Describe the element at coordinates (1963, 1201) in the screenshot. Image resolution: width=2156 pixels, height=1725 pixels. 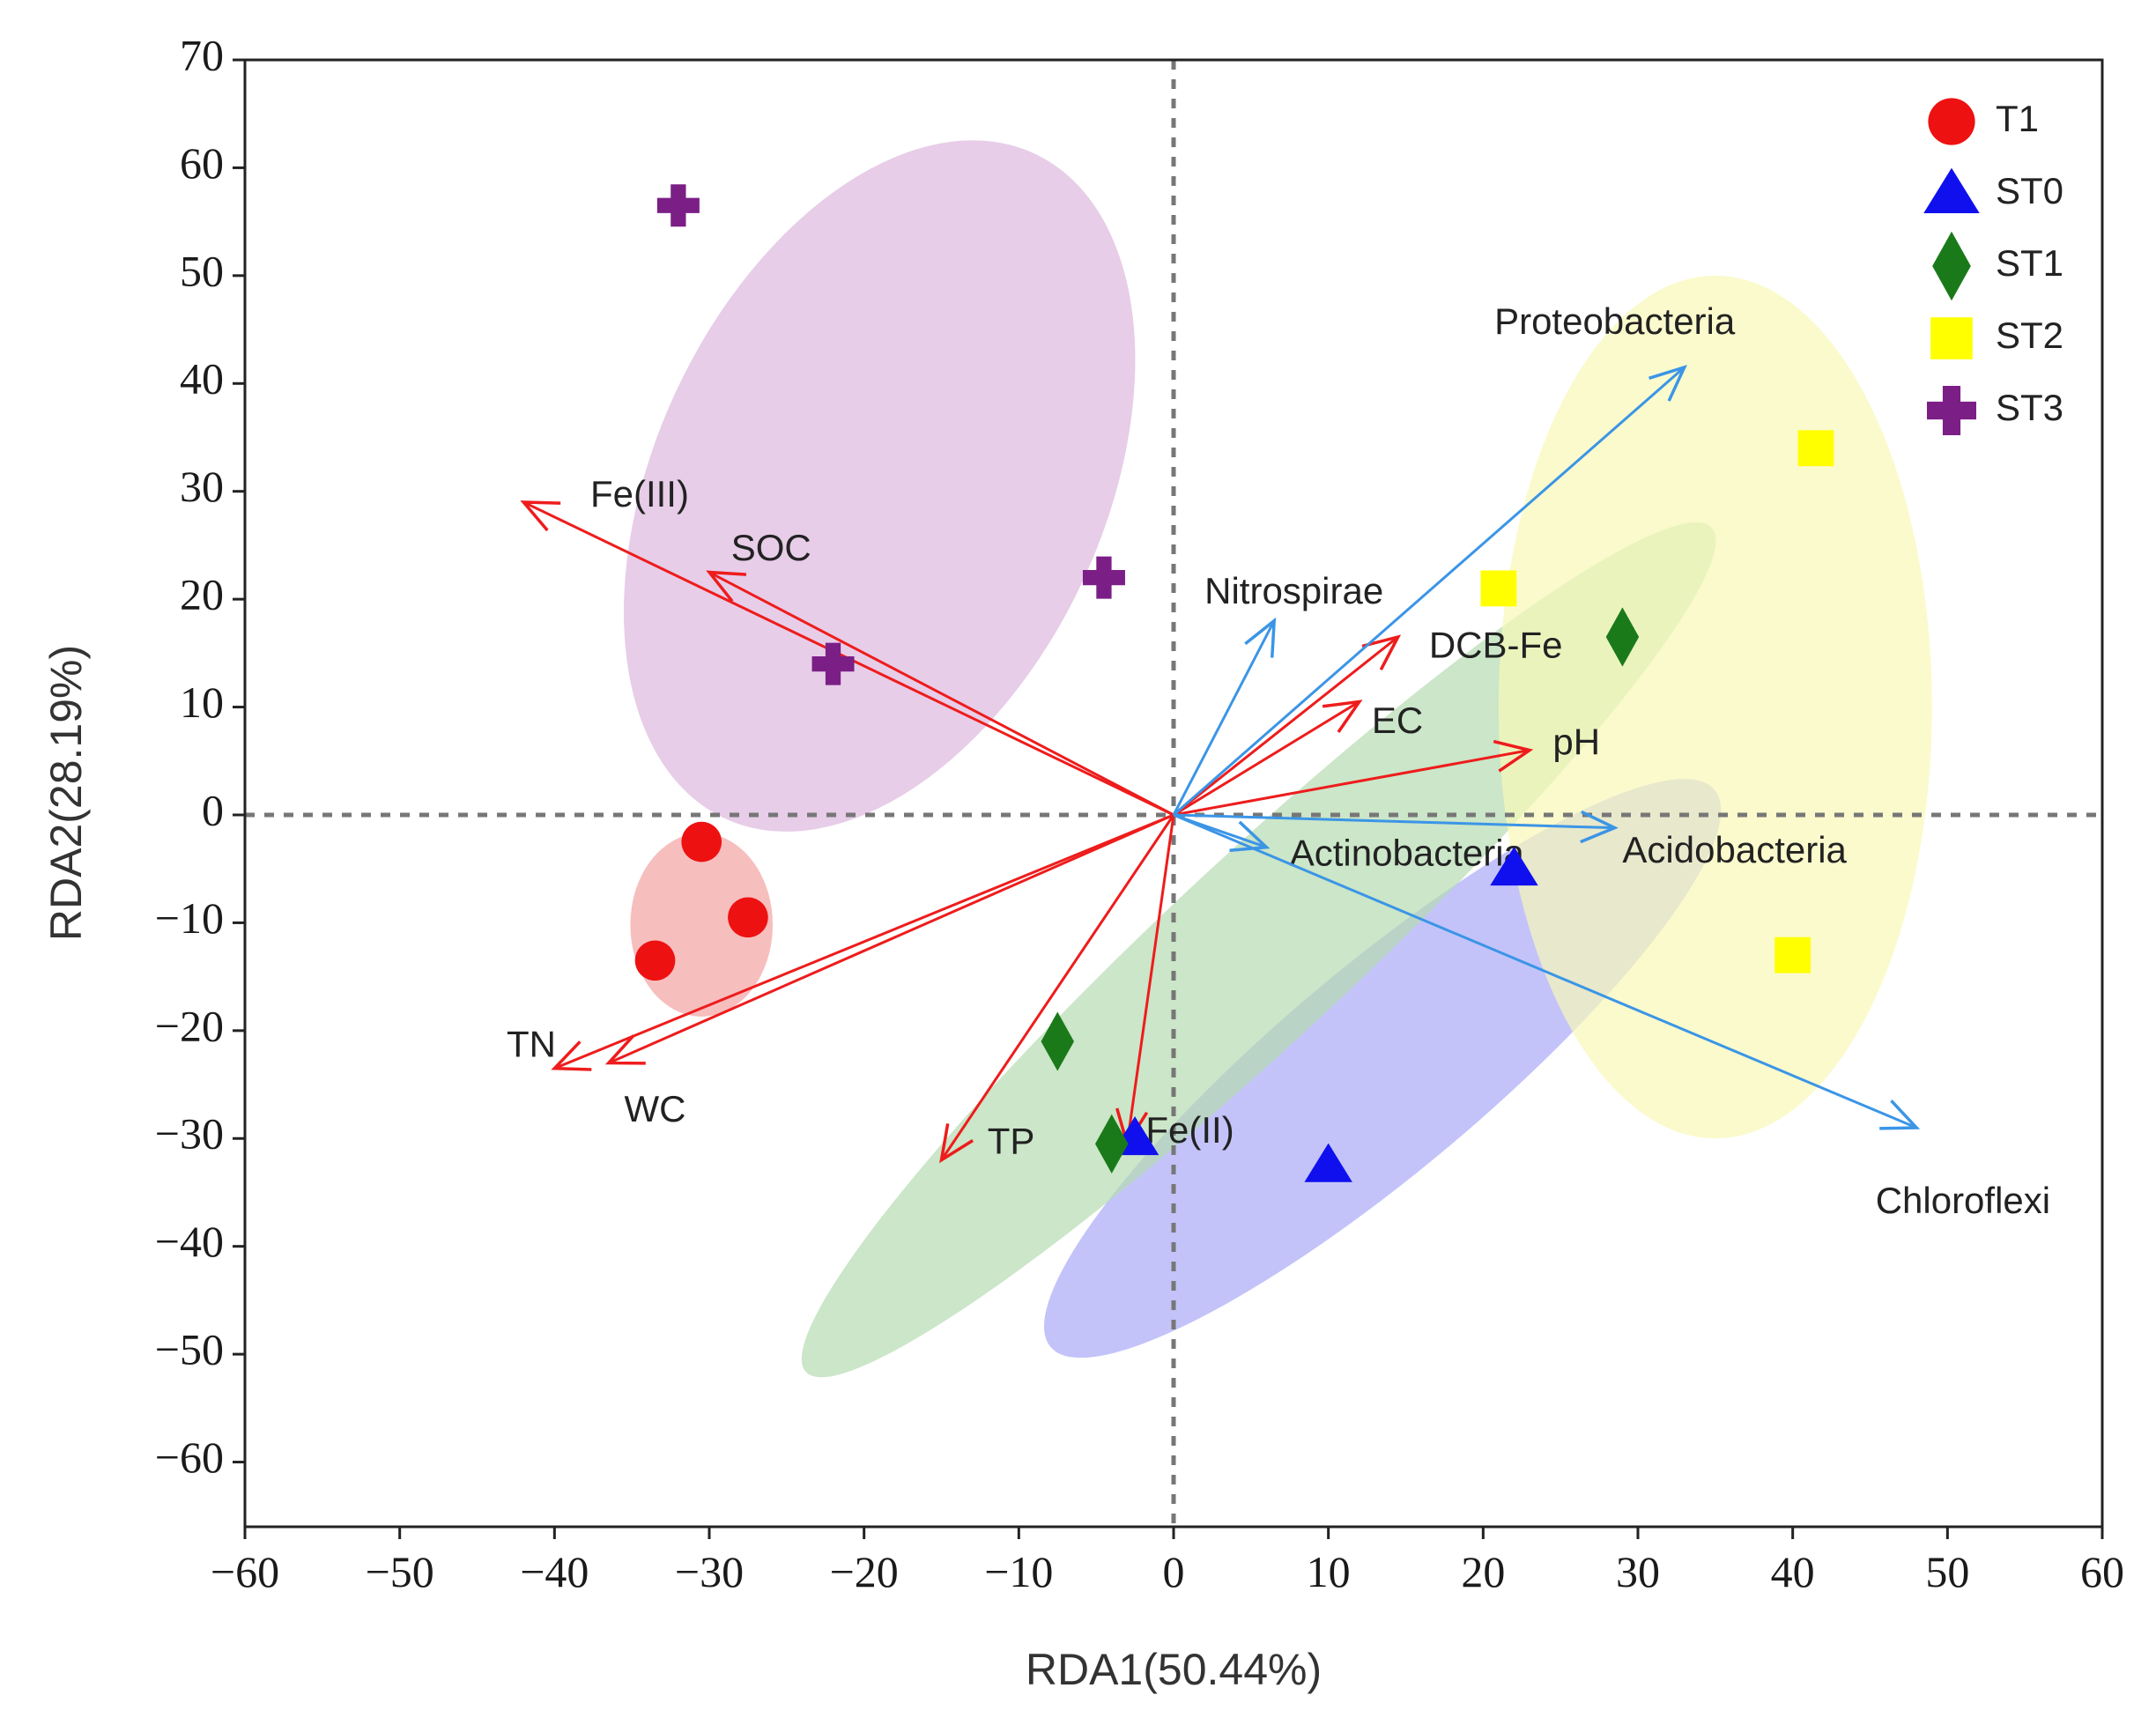
I see `arrow-label: Chloroflexi` at that location.